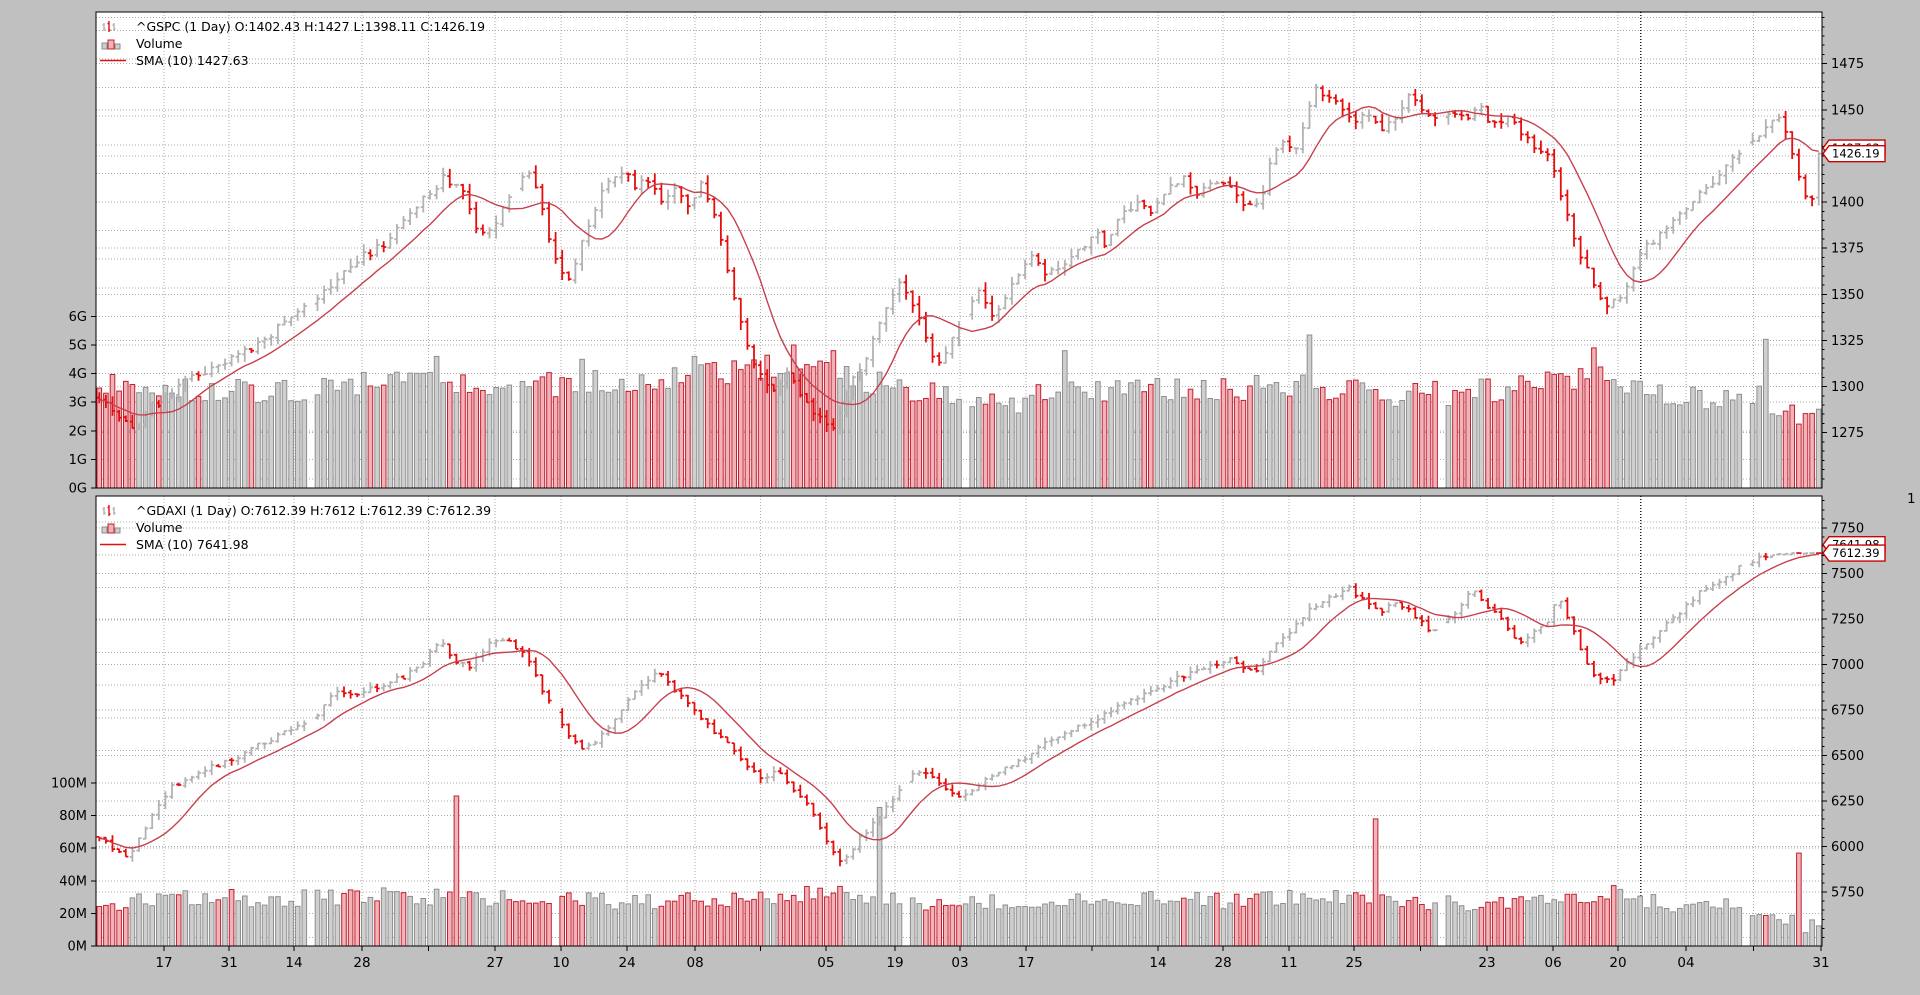  What do you see at coordinates (560, 963) in the screenshot?
I see `svg-text: 10` at bounding box center [560, 963].